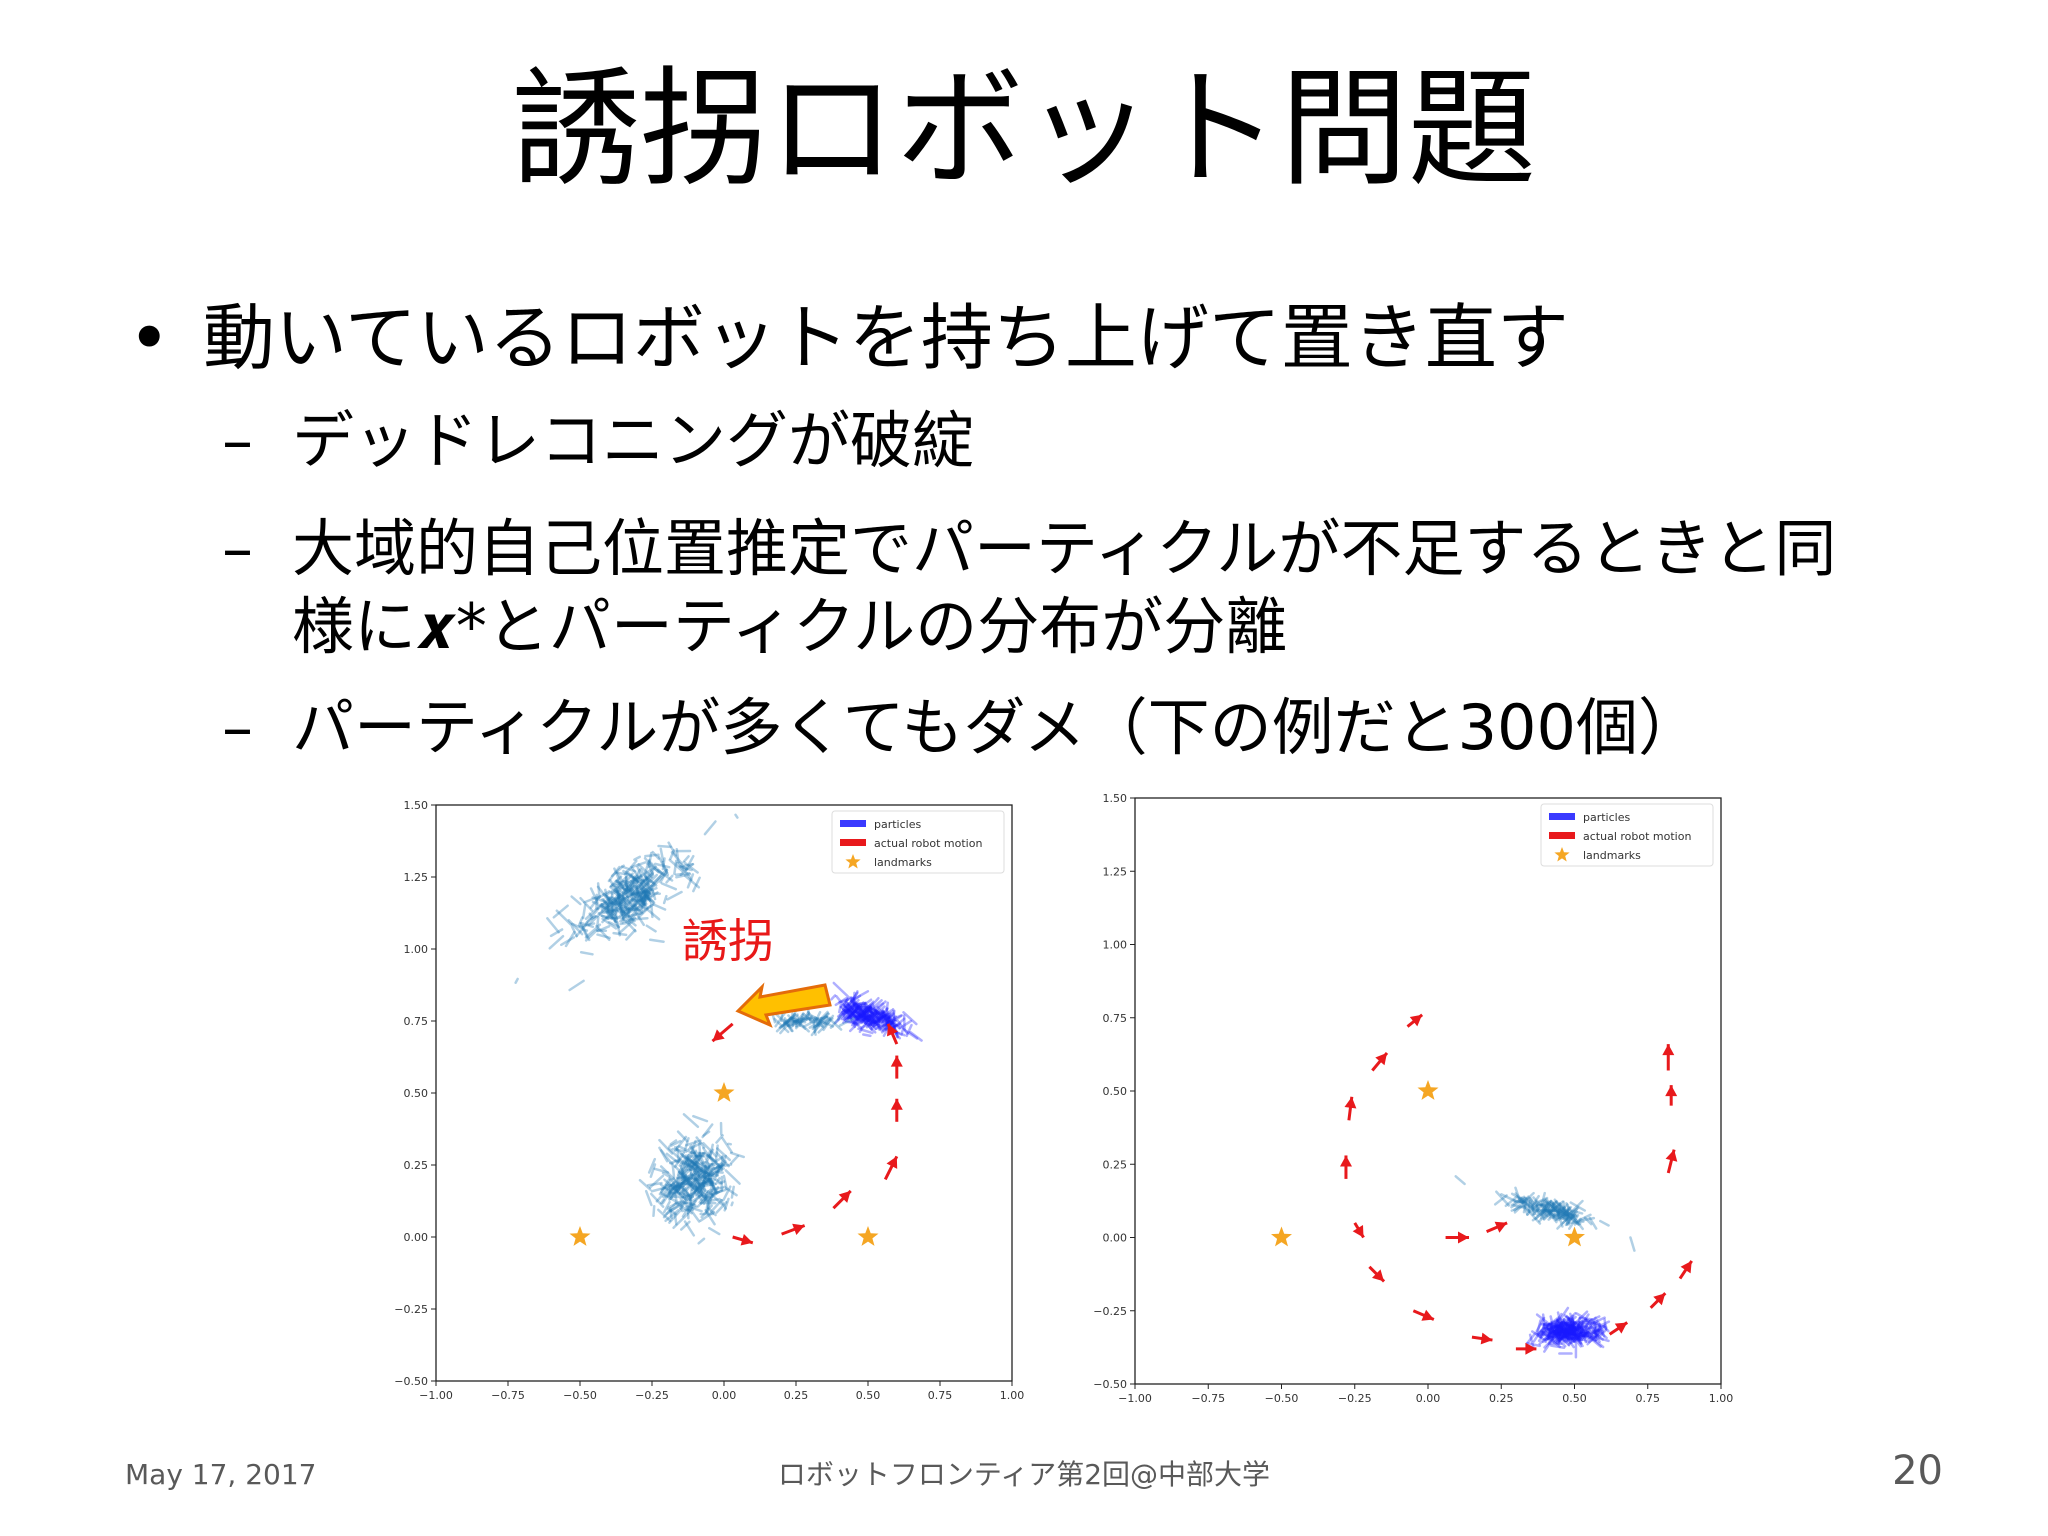 The width and height of the screenshot is (2048, 1536). What do you see at coordinates (580, 1395) in the screenshot?
I see `x-tick-label: −0.50` at bounding box center [580, 1395].